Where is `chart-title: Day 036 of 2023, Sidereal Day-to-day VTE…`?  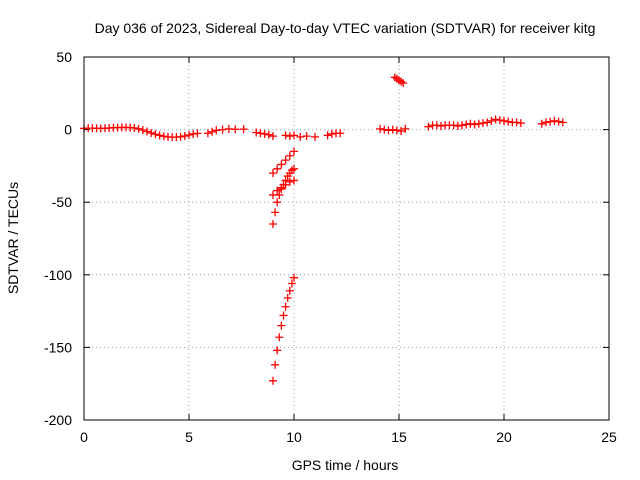 chart-title: Day 036 of 2023, Sidereal Day-to-day VTE… is located at coordinates (345, 28).